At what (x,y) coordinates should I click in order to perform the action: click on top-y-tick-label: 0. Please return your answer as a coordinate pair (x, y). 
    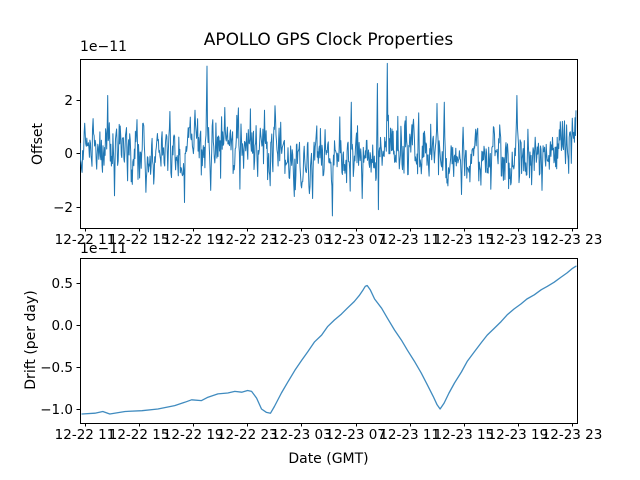
    Looking at the image, I should click on (68, 154).